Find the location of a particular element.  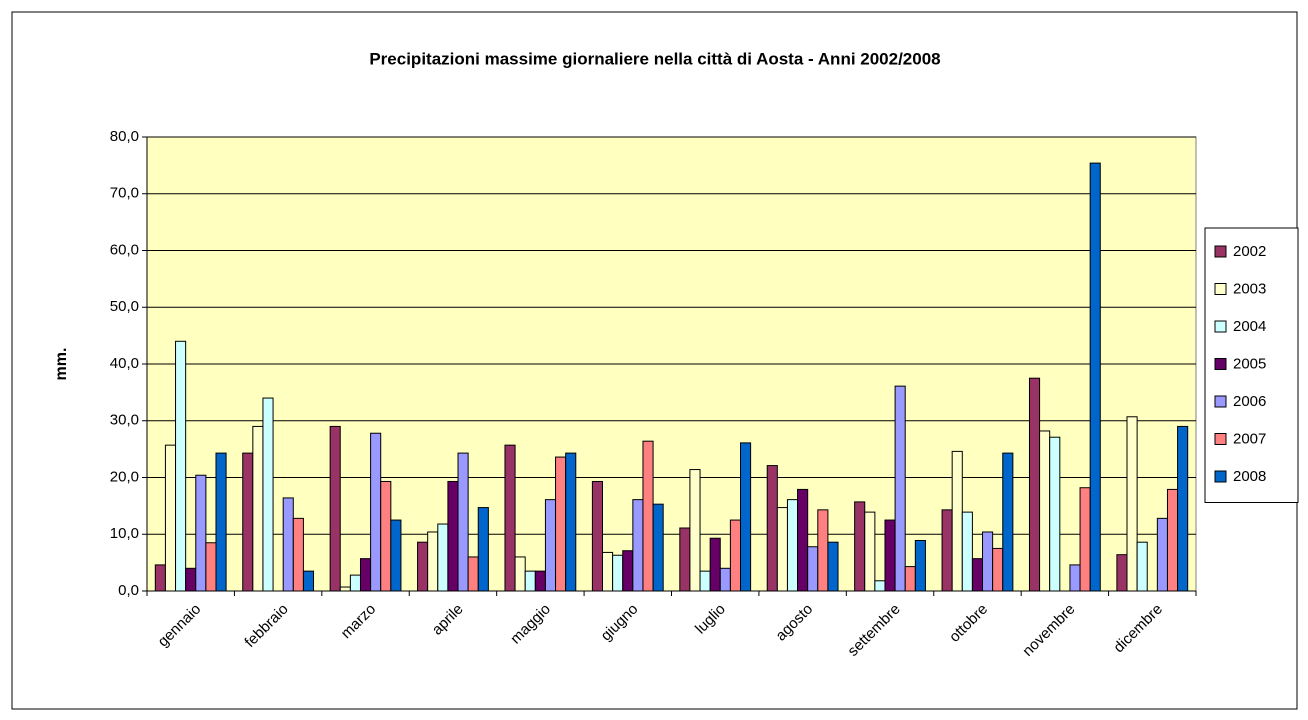

y-axis-title: mm. is located at coordinates (61, 364).